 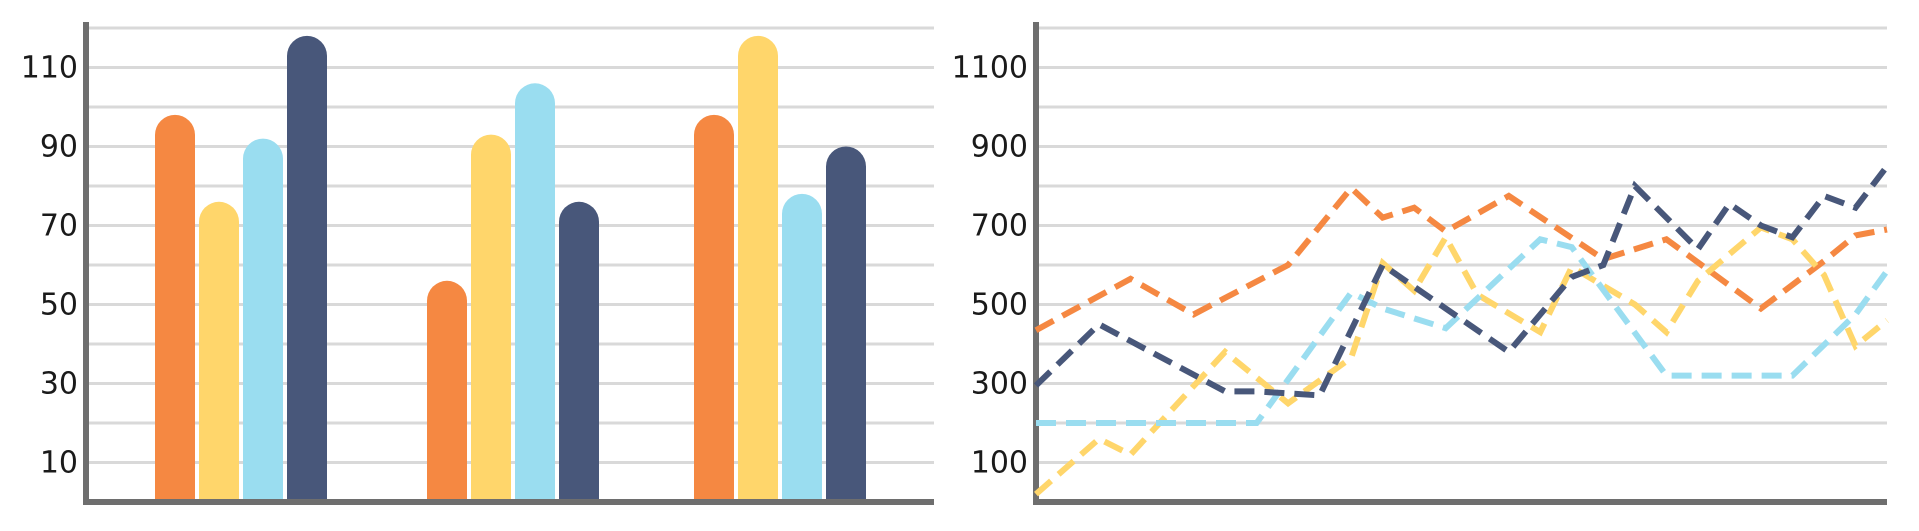 What do you see at coordinates (999, 226) in the screenshot?
I see `y-tick-label: 700` at bounding box center [999, 226].